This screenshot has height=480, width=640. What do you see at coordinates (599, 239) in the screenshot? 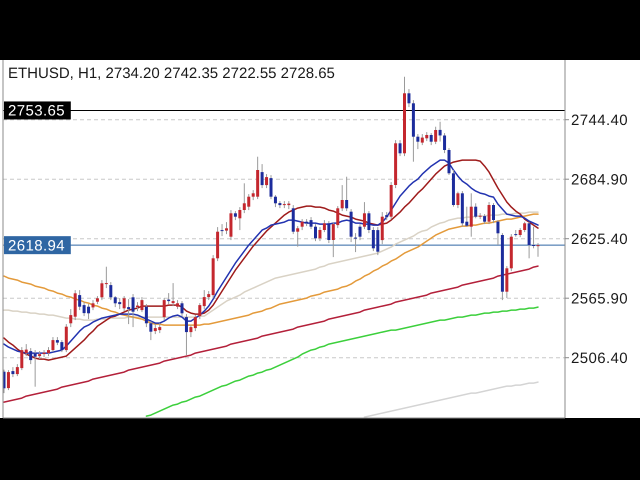
I see `y-tick-label: 2625.40` at bounding box center [599, 239].